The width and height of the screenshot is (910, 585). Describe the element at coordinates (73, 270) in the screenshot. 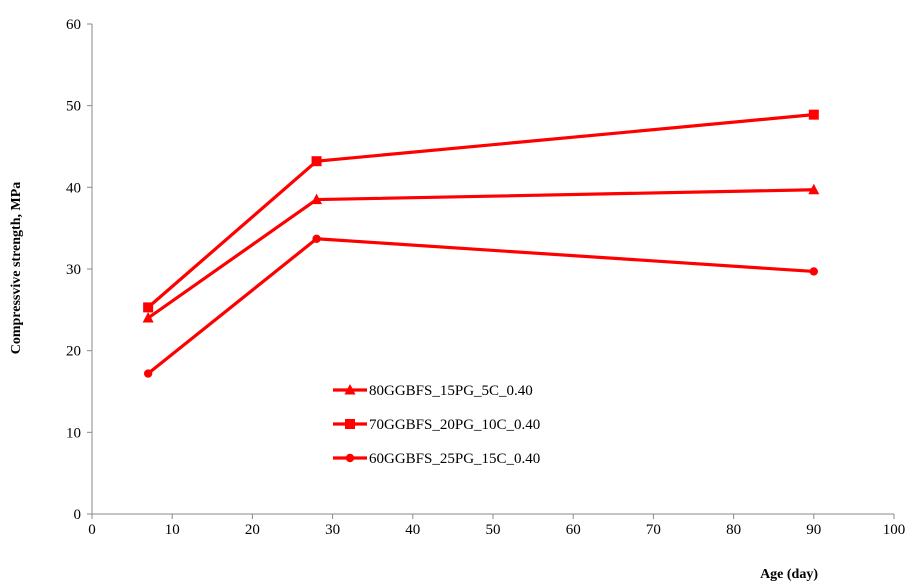

I see `y-tick-label: 30` at that location.